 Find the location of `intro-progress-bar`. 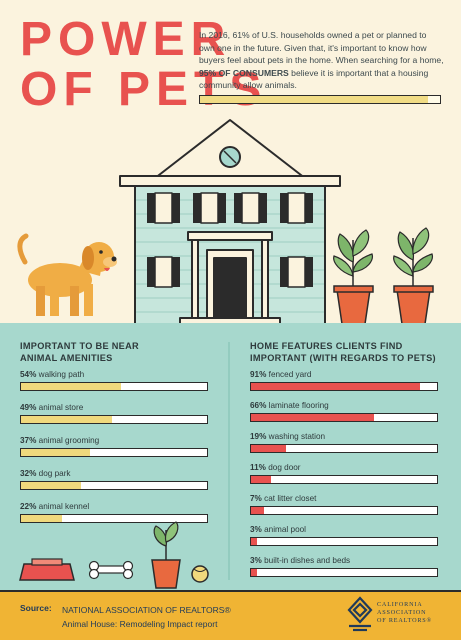

intro-progress-bar is located at coordinates (320, 99).